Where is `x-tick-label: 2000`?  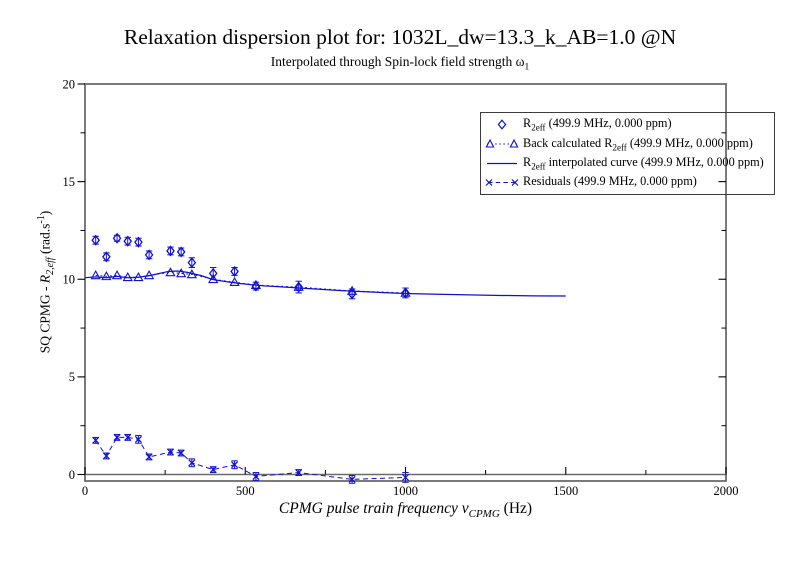
x-tick-label: 2000 is located at coordinates (726, 491).